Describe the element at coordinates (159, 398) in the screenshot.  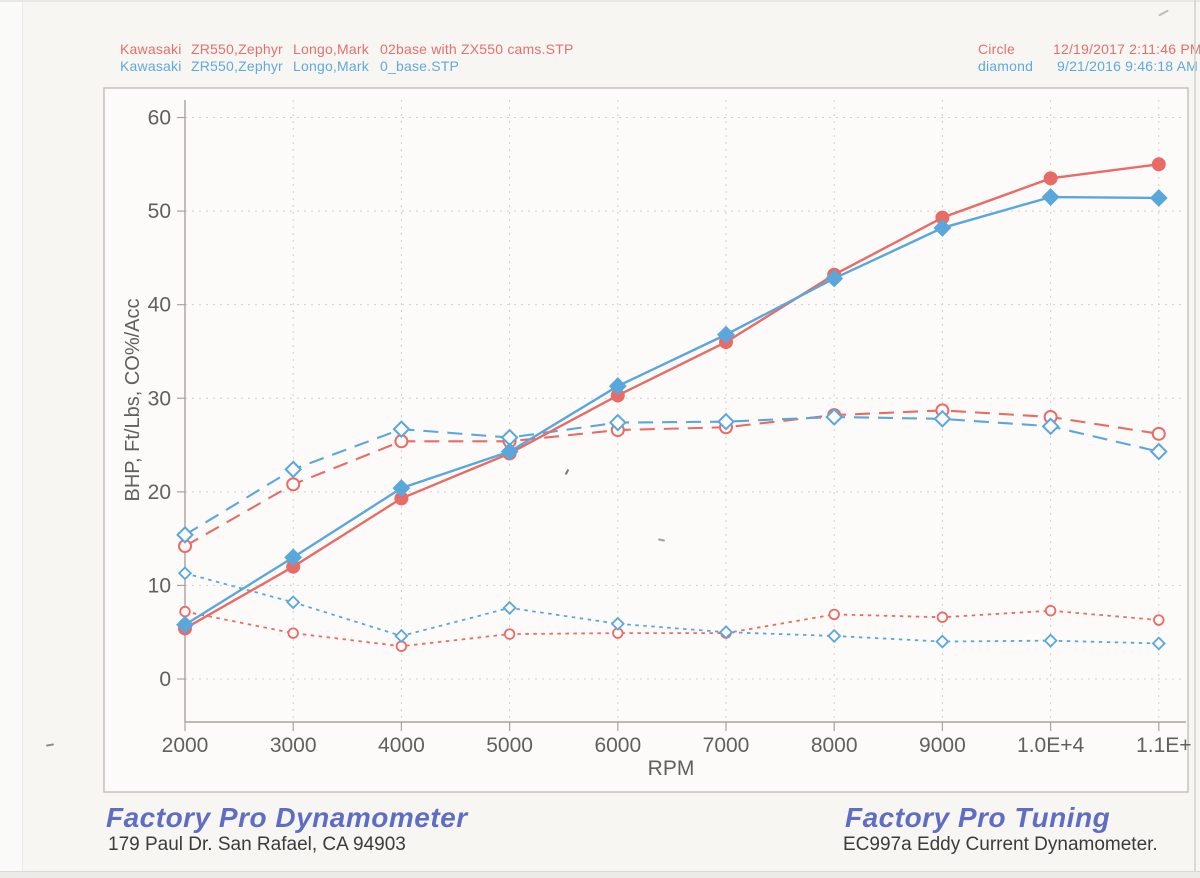
I see `tick-label-y: 30` at that location.